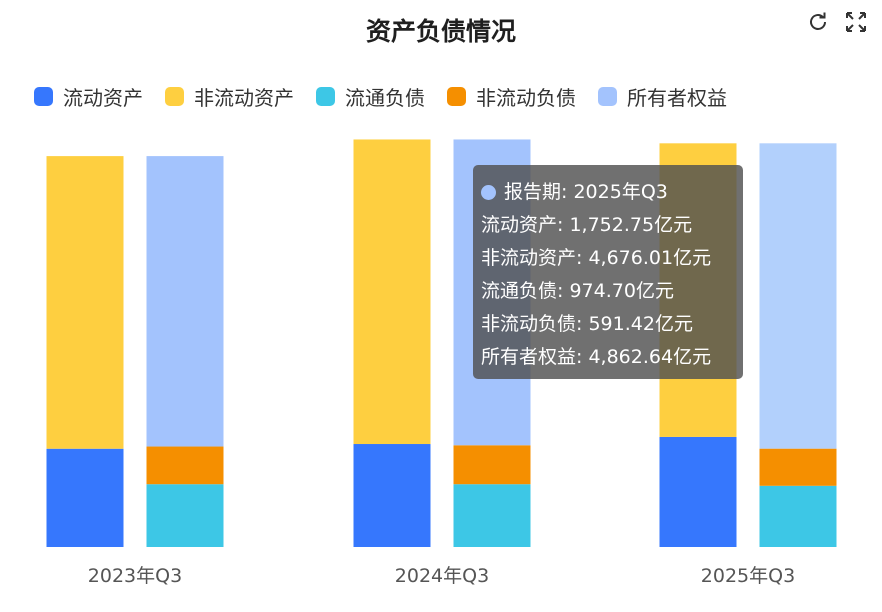  Describe the element at coordinates (533, 192) in the screenshot. I see `tooltip-period-label: 报告期` at that location.